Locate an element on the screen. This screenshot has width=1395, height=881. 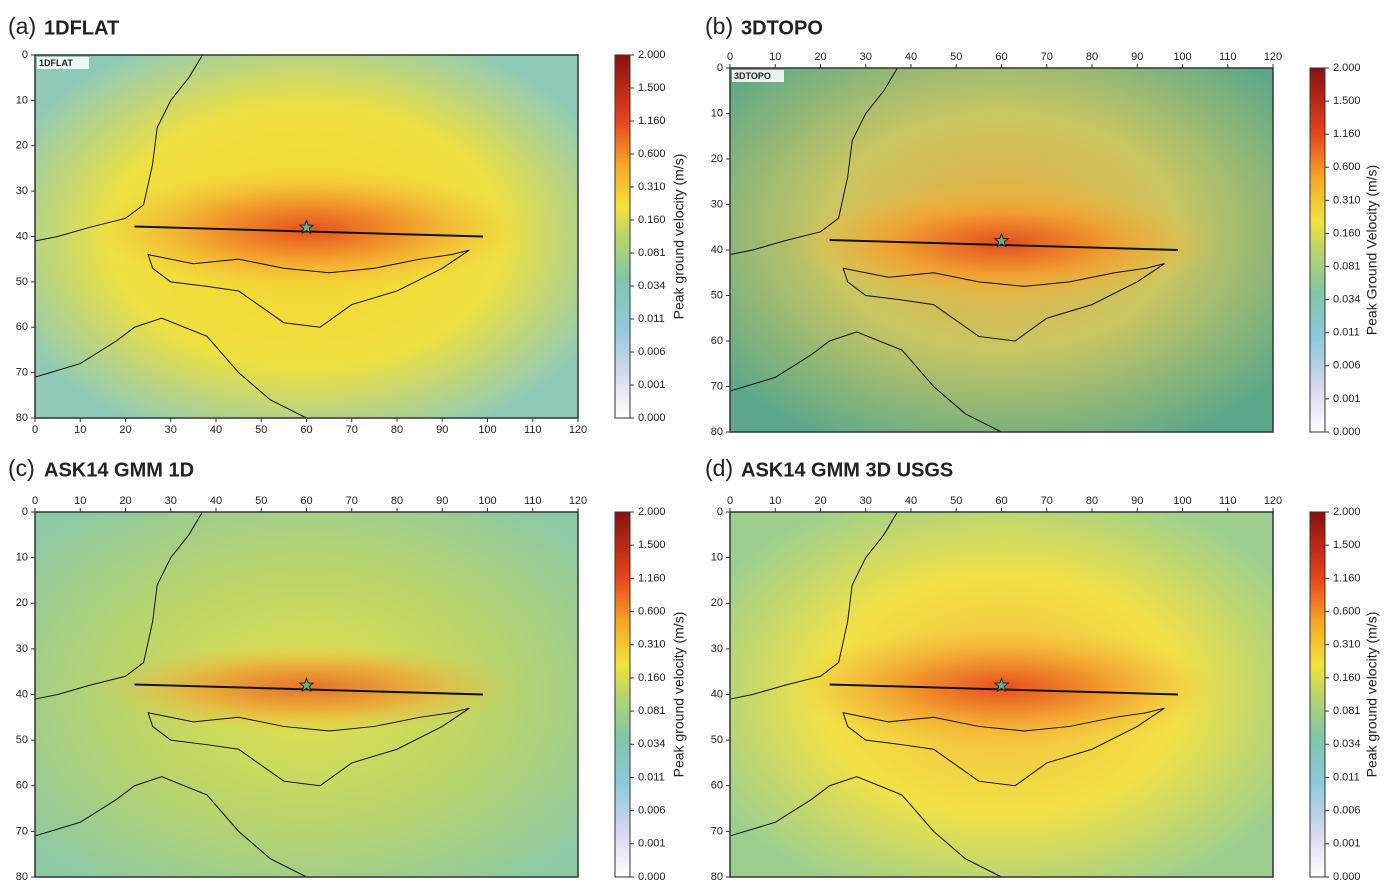
panel-letter: (c) is located at coordinates (21, 468).